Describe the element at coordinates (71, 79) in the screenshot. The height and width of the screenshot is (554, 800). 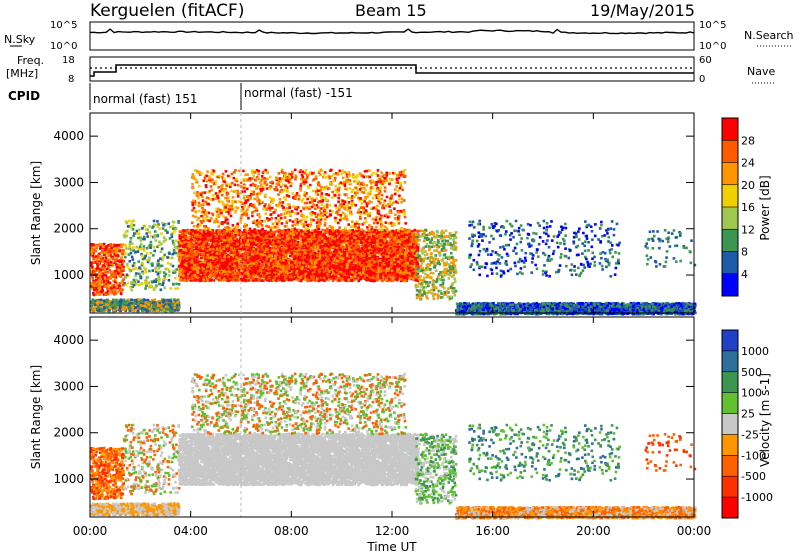
I see `freq-left-tick-bottom: 8` at that location.